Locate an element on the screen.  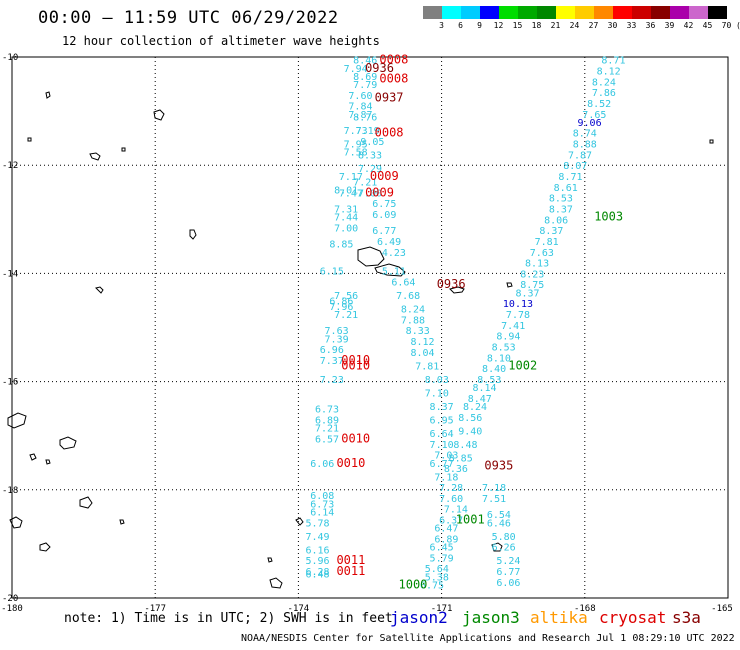
legend-tick: 3 is located at coordinates (441, 25).